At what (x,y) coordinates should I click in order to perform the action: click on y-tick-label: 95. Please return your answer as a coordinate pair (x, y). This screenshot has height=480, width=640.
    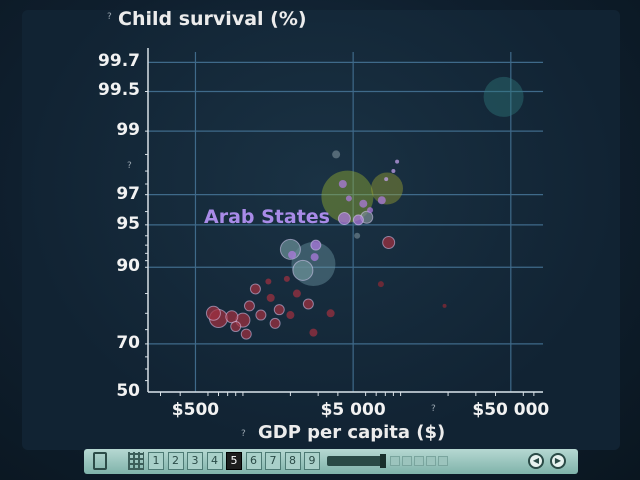
    Looking at the image, I should click on (128, 223).